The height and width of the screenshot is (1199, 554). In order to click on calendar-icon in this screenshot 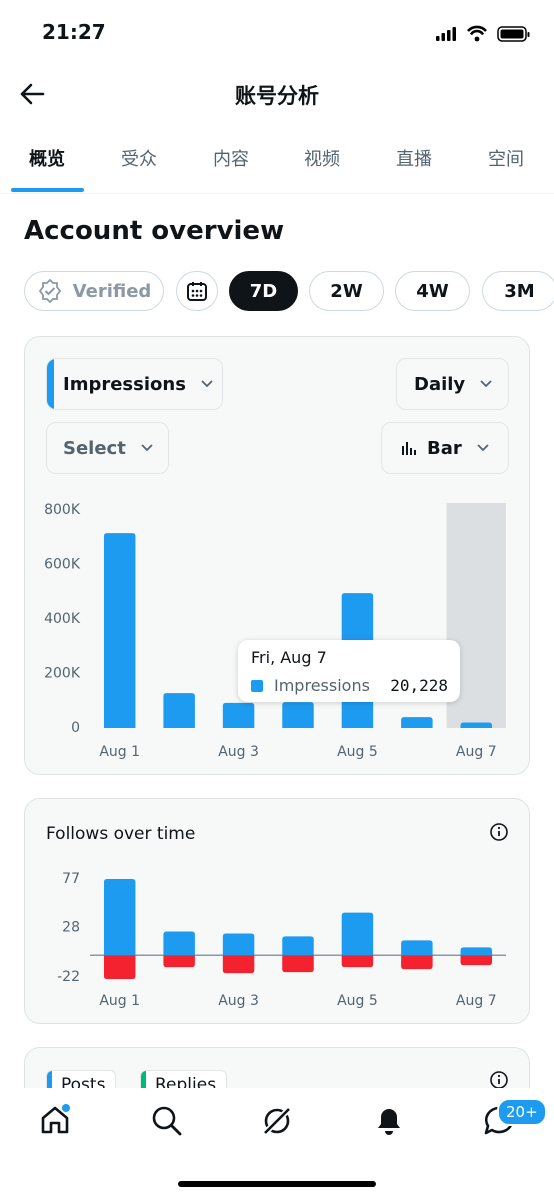, I will do `click(197, 291)`.